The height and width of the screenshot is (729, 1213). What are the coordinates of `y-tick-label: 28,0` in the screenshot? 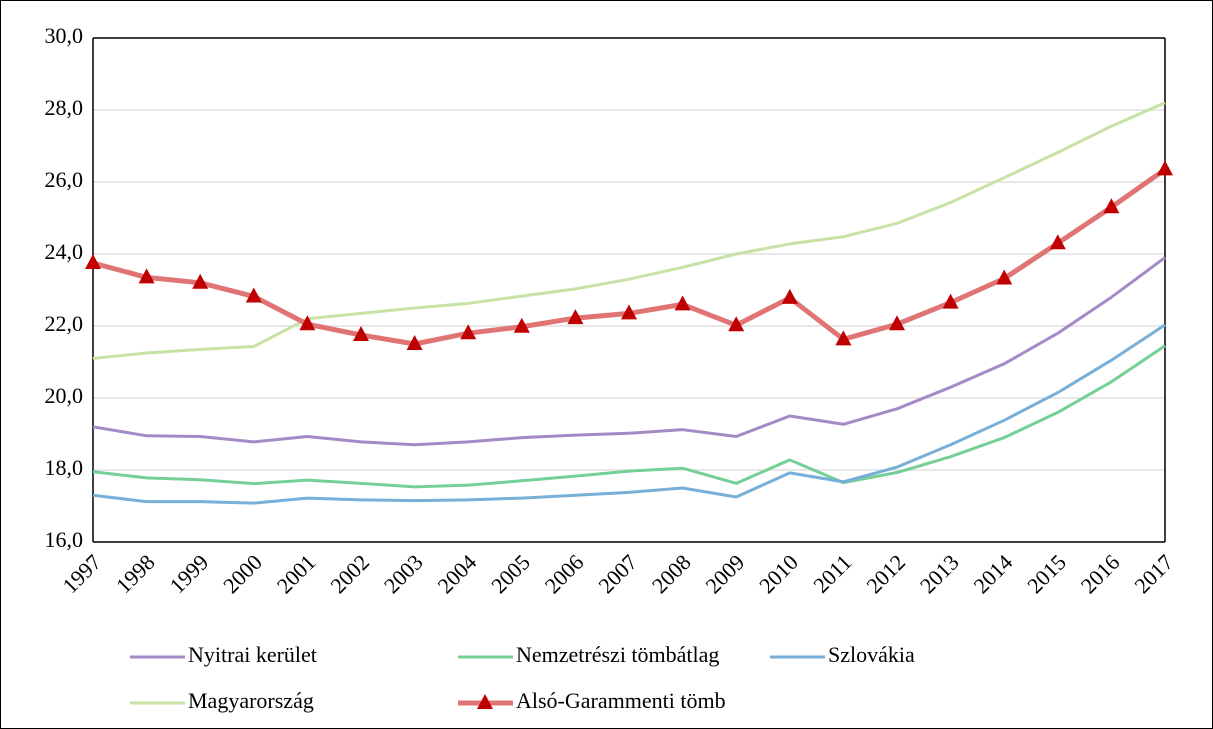 It's located at (64, 107).